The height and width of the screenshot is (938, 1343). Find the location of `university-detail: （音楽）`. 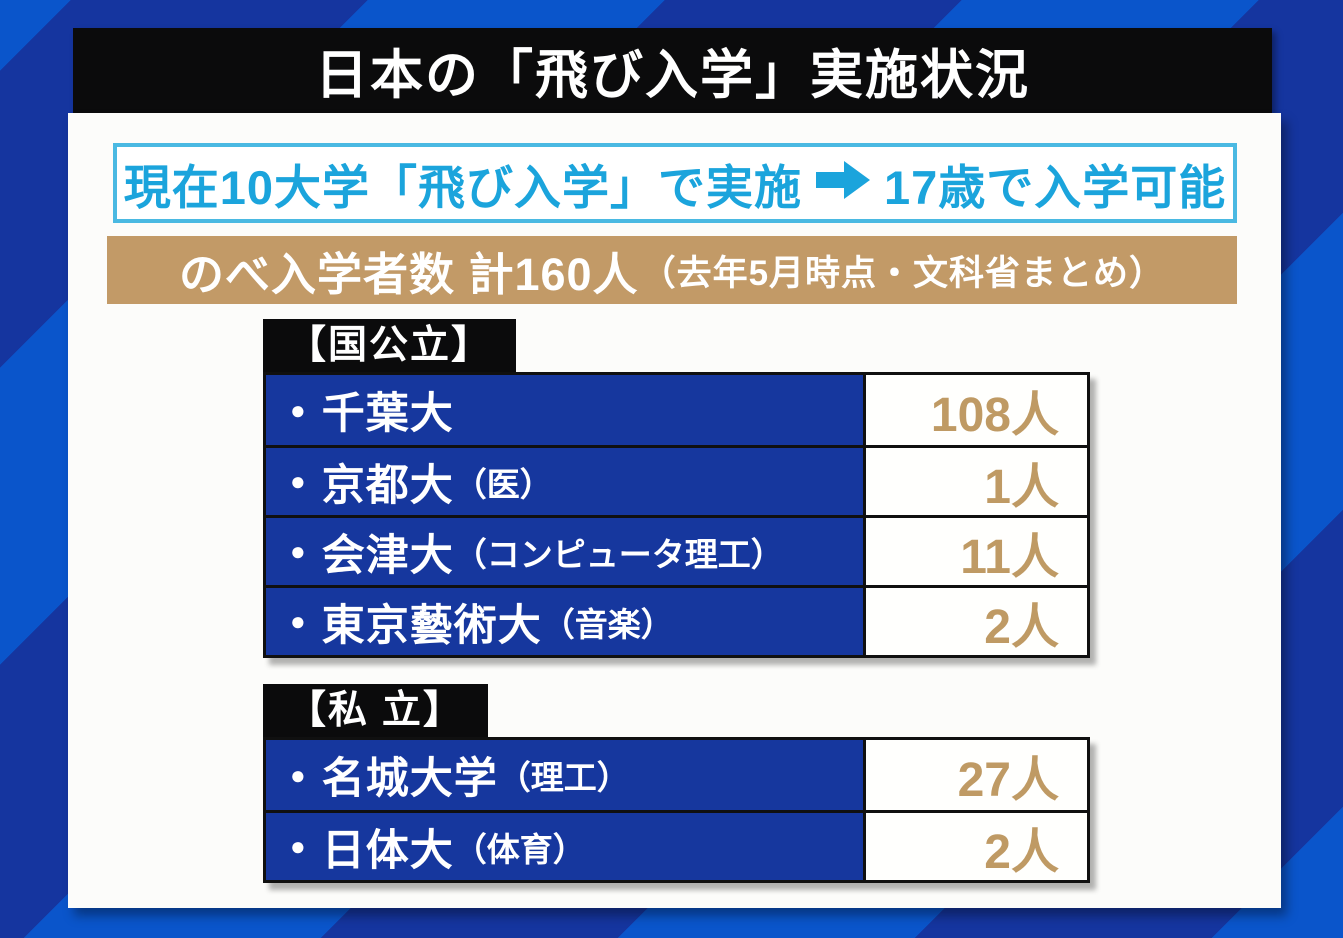

university-detail: （音楽） is located at coordinates (607, 624).